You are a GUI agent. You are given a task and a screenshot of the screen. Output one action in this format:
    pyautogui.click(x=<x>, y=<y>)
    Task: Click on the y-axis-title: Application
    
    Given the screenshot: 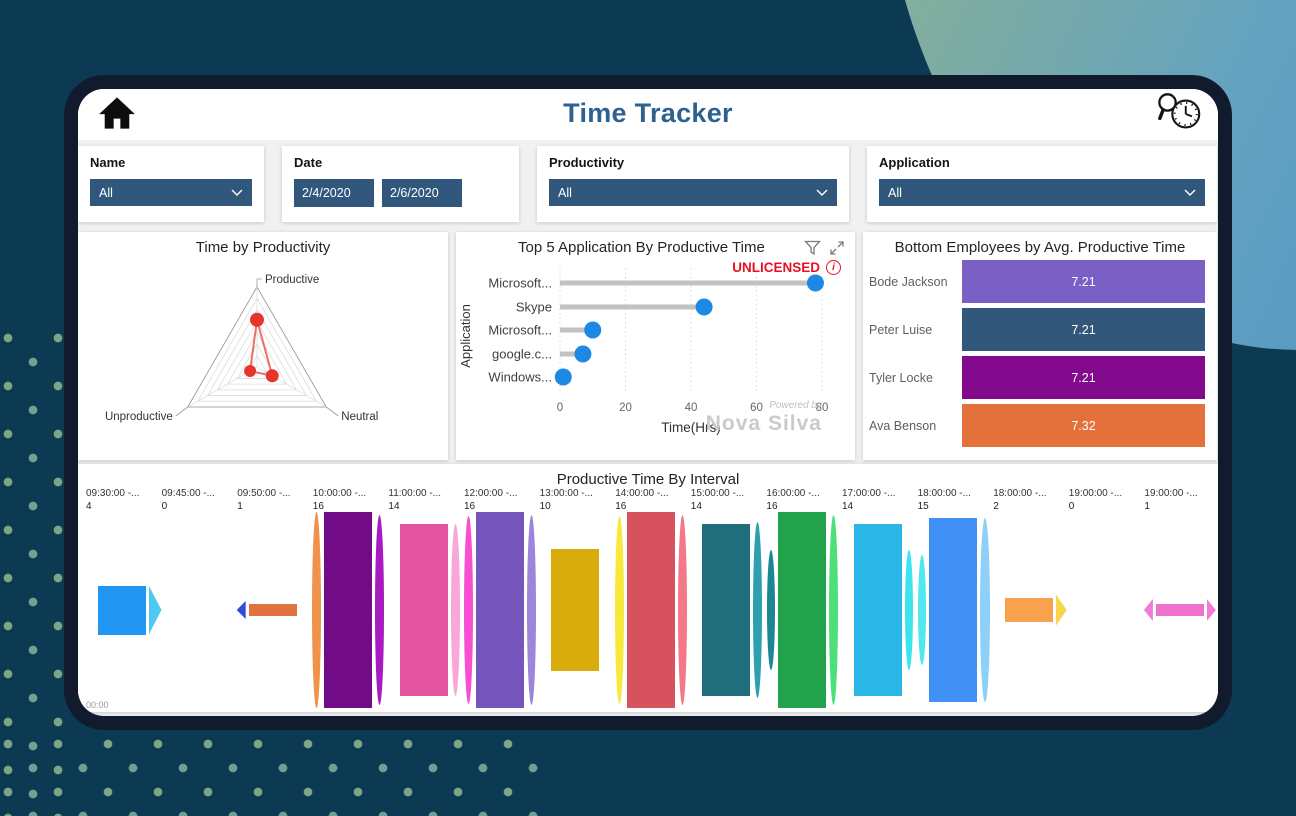 What is the action you would take?
    pyautogui.click(x=465, y=336)
    